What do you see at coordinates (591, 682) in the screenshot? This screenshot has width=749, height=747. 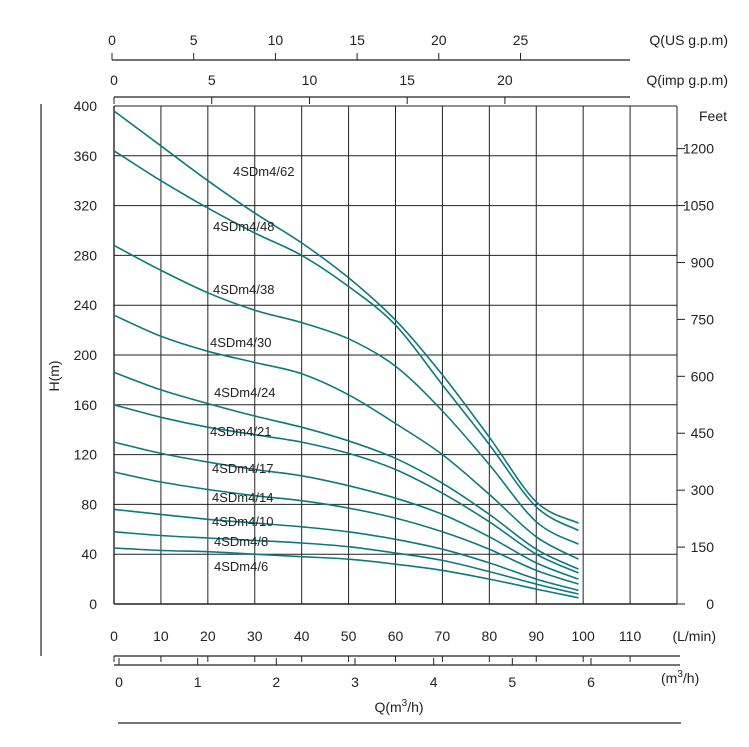 I see `m3h-tick-label: 6` at bounding box center [591, 682].